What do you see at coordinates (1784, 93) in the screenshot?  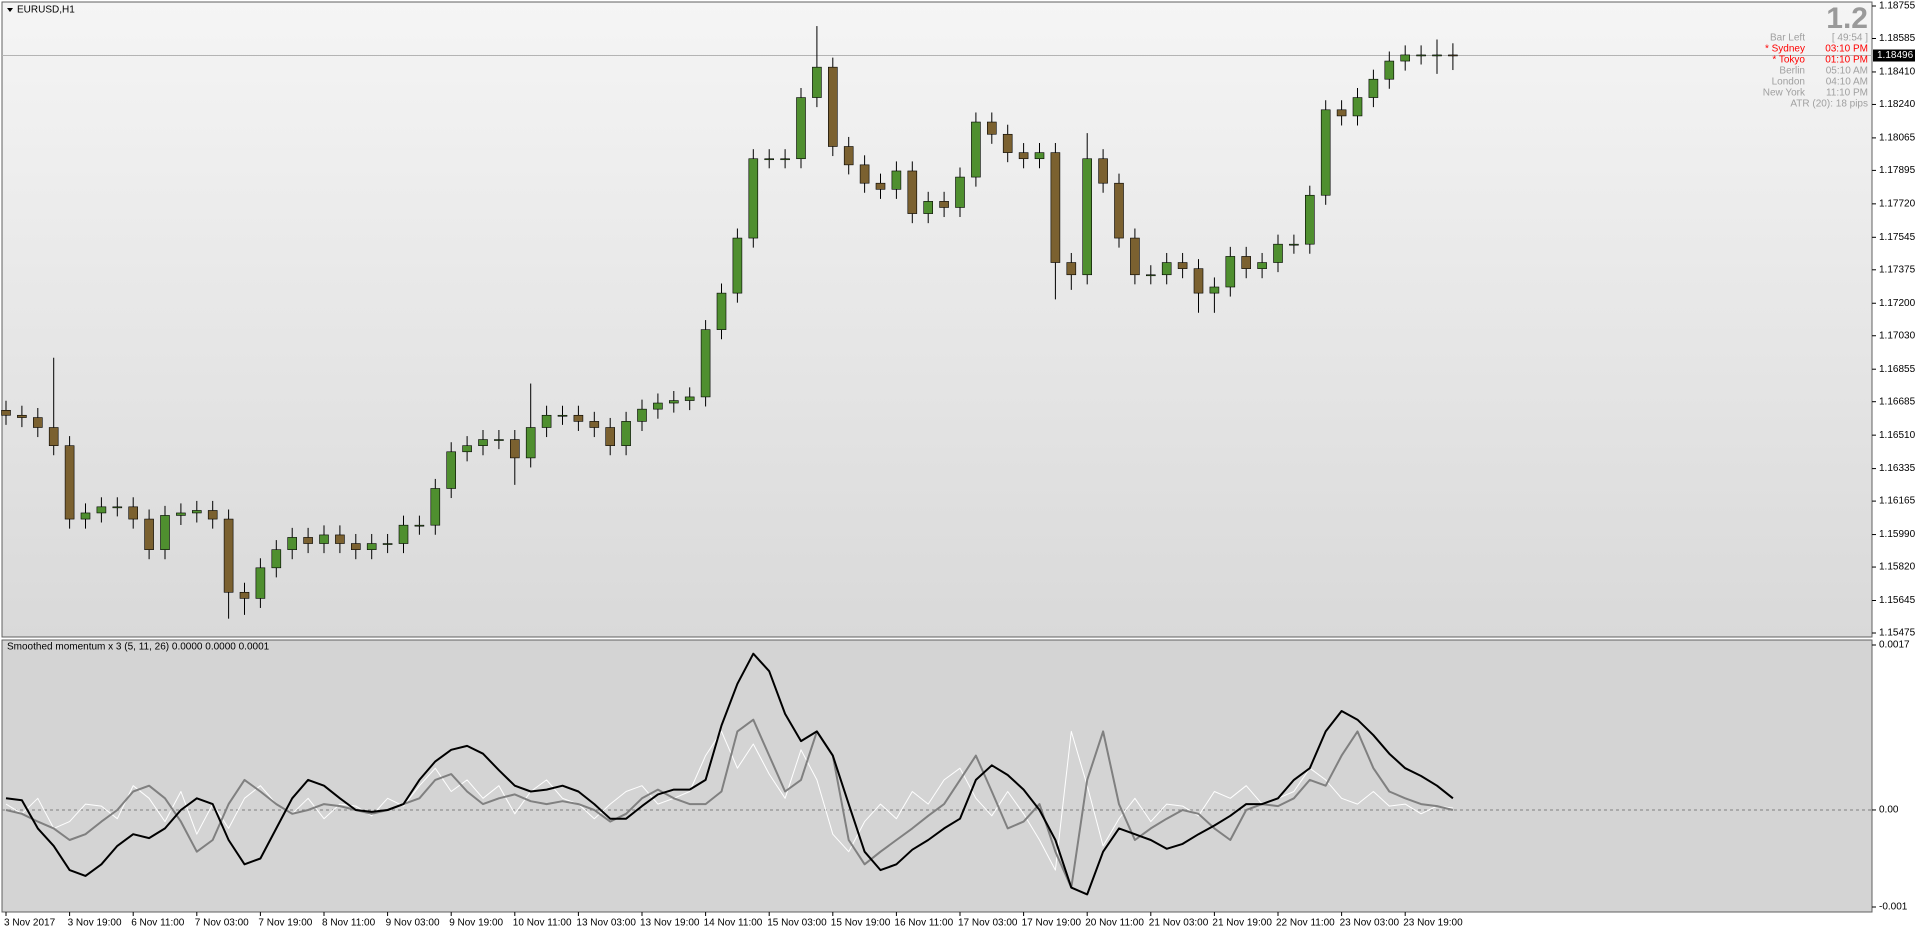 I see `info-label: New York` at bounding box center [1784, 93].